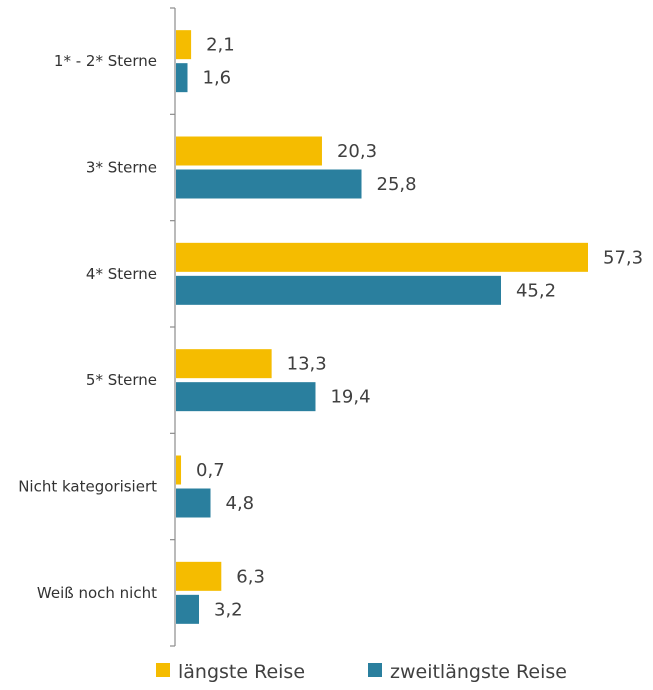 This screenshot has height=690, width=653. Describe the element at coordinates (105, 61) in the screenshot. I see `category-label: 1* - 2* Sterne` at that location.